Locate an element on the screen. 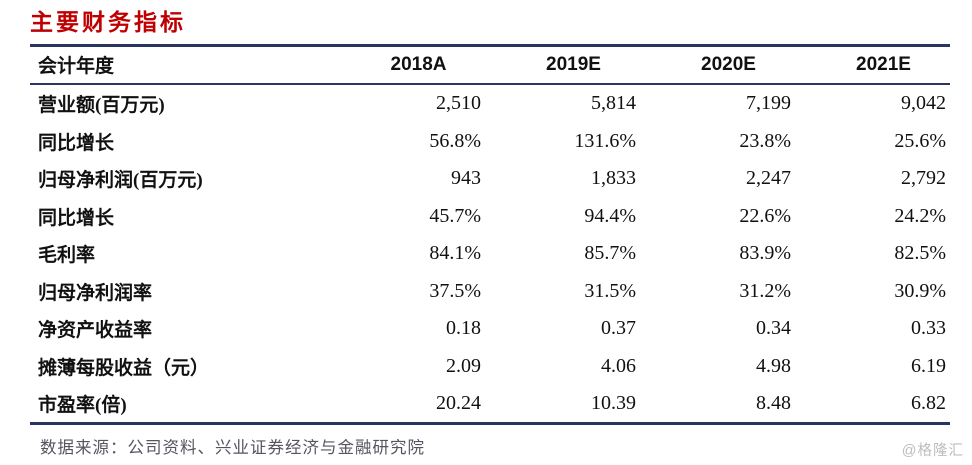  cell-2019e: 1,833 is located at coordinates (613, 178).